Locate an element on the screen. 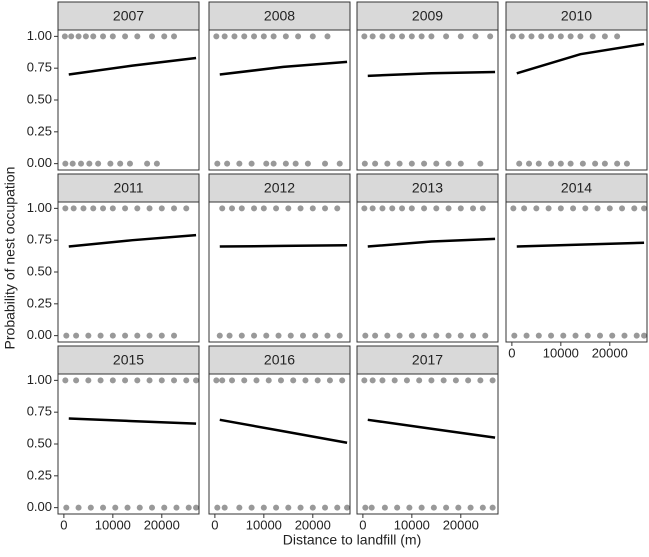 The height and width of the screenshot is (557, 649). x-tick-label: 0 is located at coordinates (214, 524).